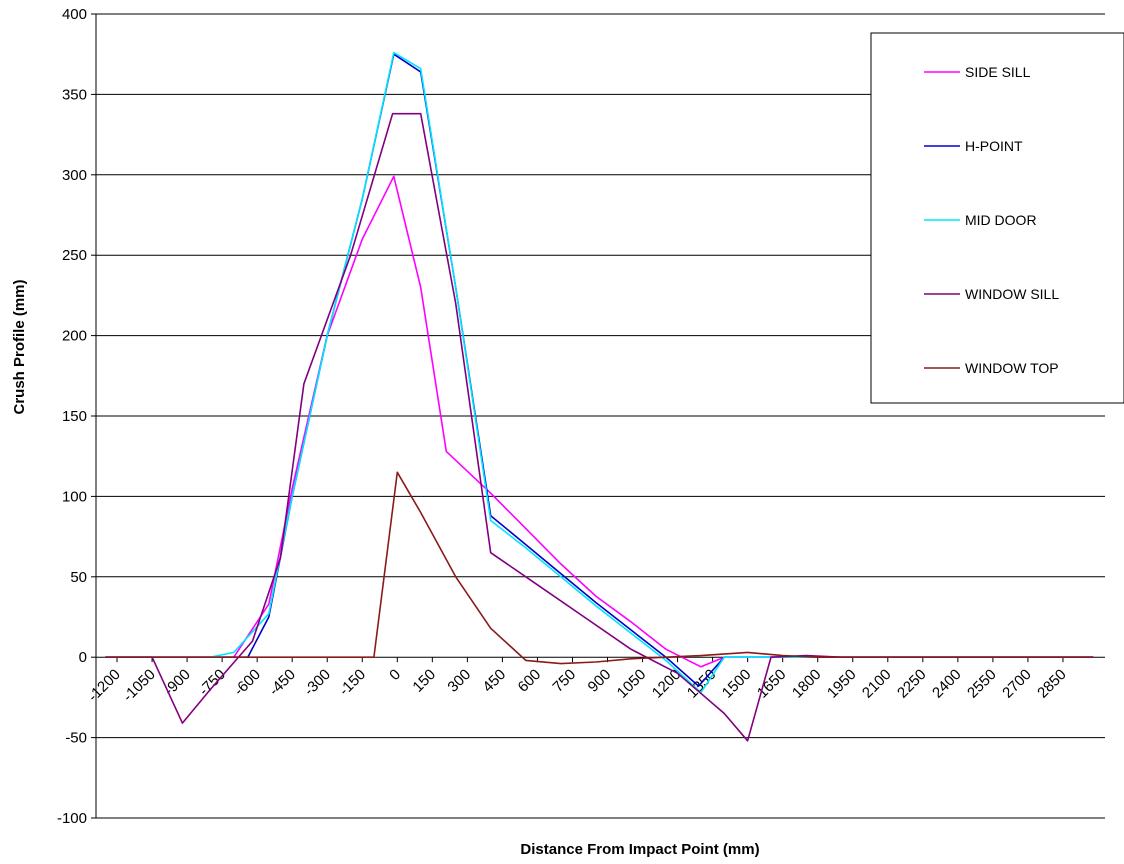  I want to click on x-tick-label: 2250, so click(912, 684).